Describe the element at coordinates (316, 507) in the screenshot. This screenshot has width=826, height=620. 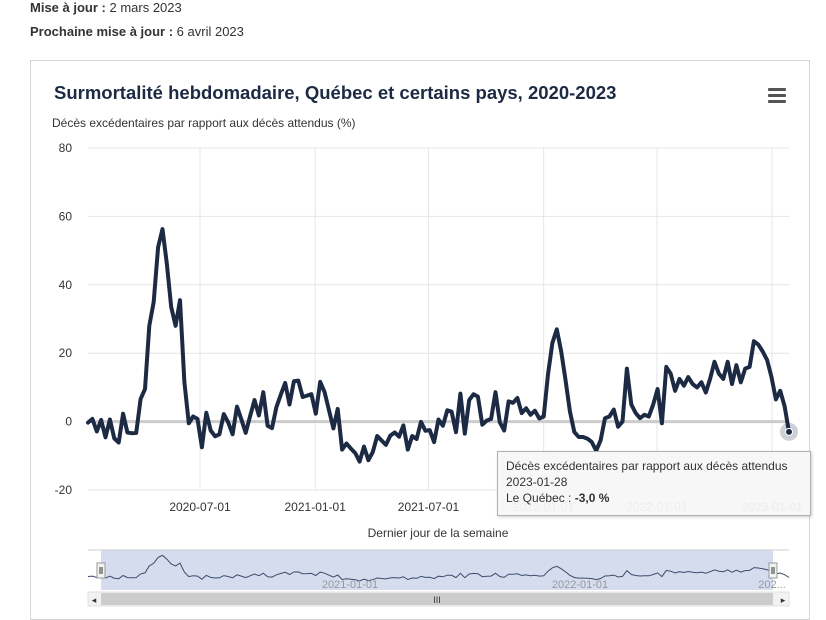
I see `x-tick-label: 2021-01-01` at that location.